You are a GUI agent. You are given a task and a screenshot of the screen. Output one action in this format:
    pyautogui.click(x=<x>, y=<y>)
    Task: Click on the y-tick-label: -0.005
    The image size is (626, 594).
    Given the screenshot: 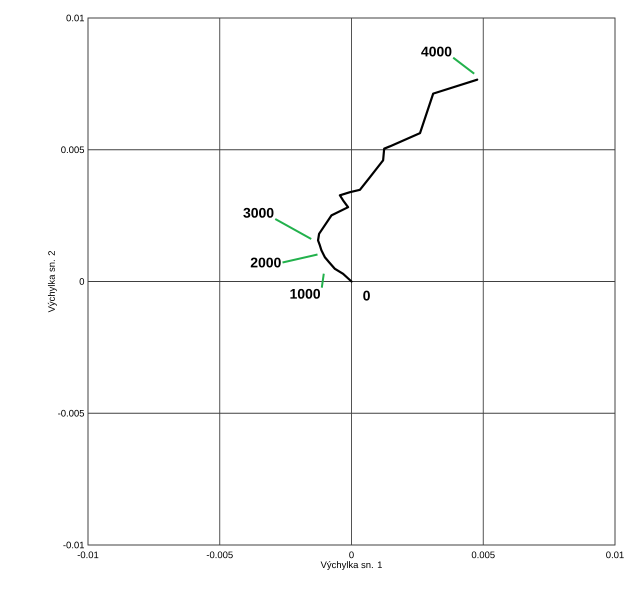 What is the action you would take?
    pyautogui.click(x=71, y=413)
    